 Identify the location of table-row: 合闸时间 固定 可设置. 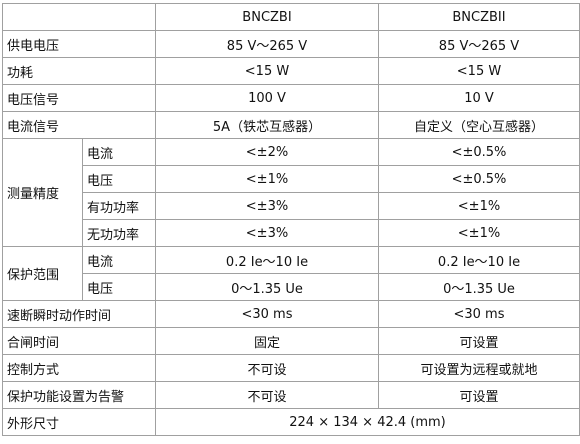
(291, 341).